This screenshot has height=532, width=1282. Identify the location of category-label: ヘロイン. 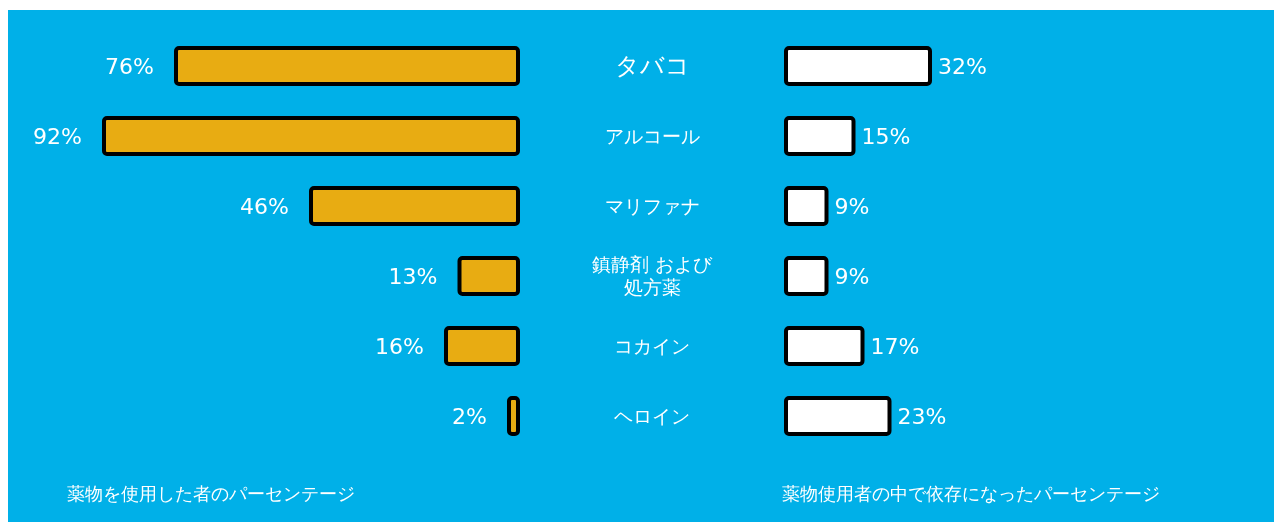
(652, 415).